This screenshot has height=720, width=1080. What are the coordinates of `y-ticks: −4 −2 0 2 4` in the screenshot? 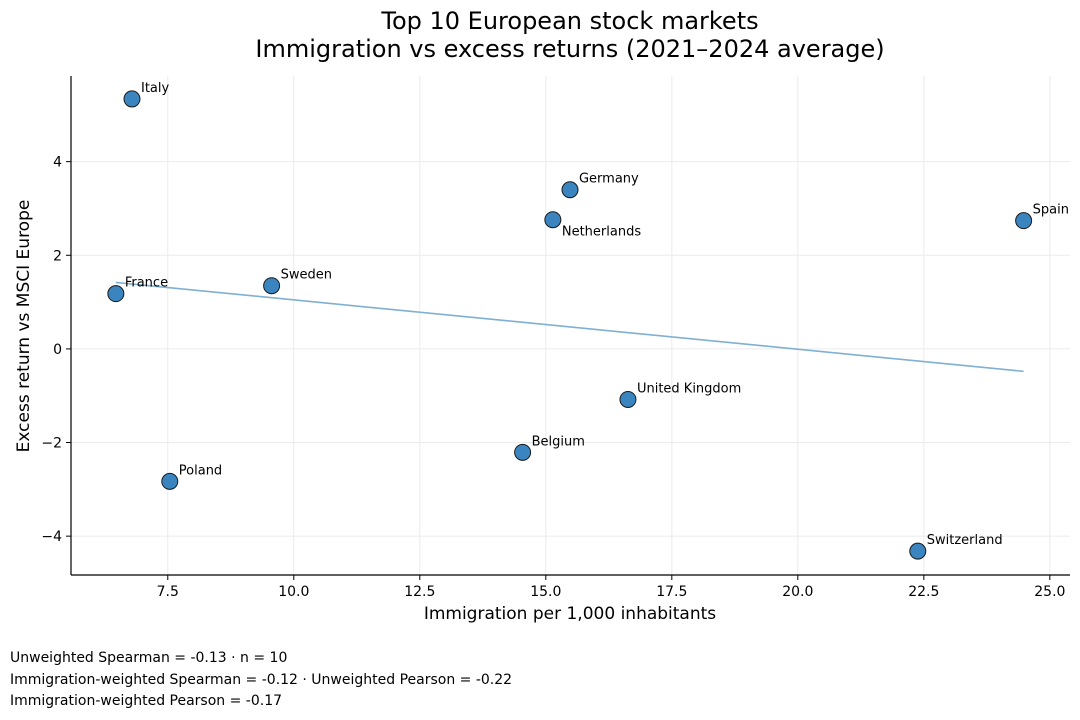 It's located at (56, 350).